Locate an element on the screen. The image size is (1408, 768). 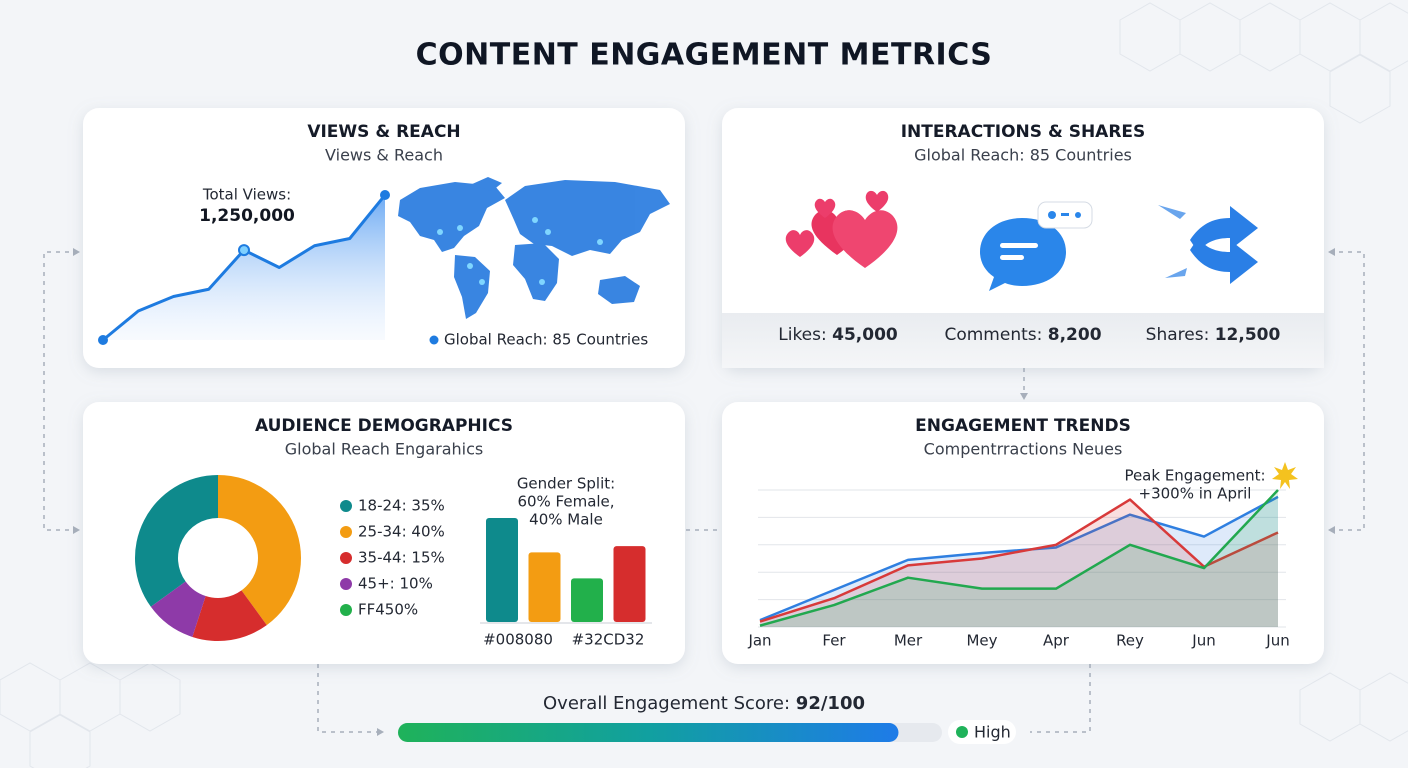
map-dots is located at coordinates (520, 251).